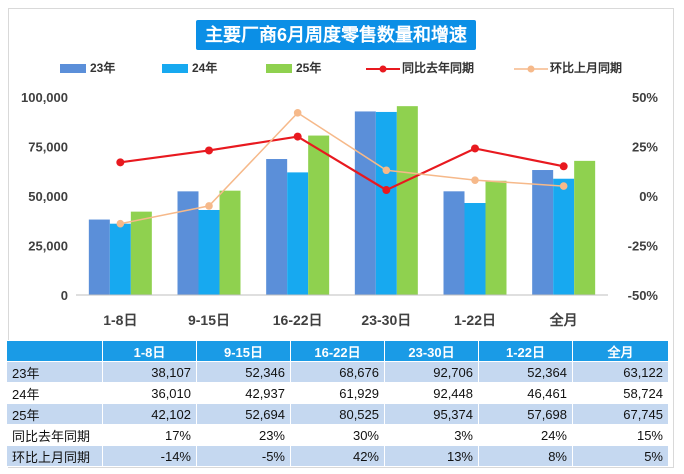  Describe the element at coordinates (120, 162) in the screenshot. I see `point-同比去年同期-1-8日` at that location.